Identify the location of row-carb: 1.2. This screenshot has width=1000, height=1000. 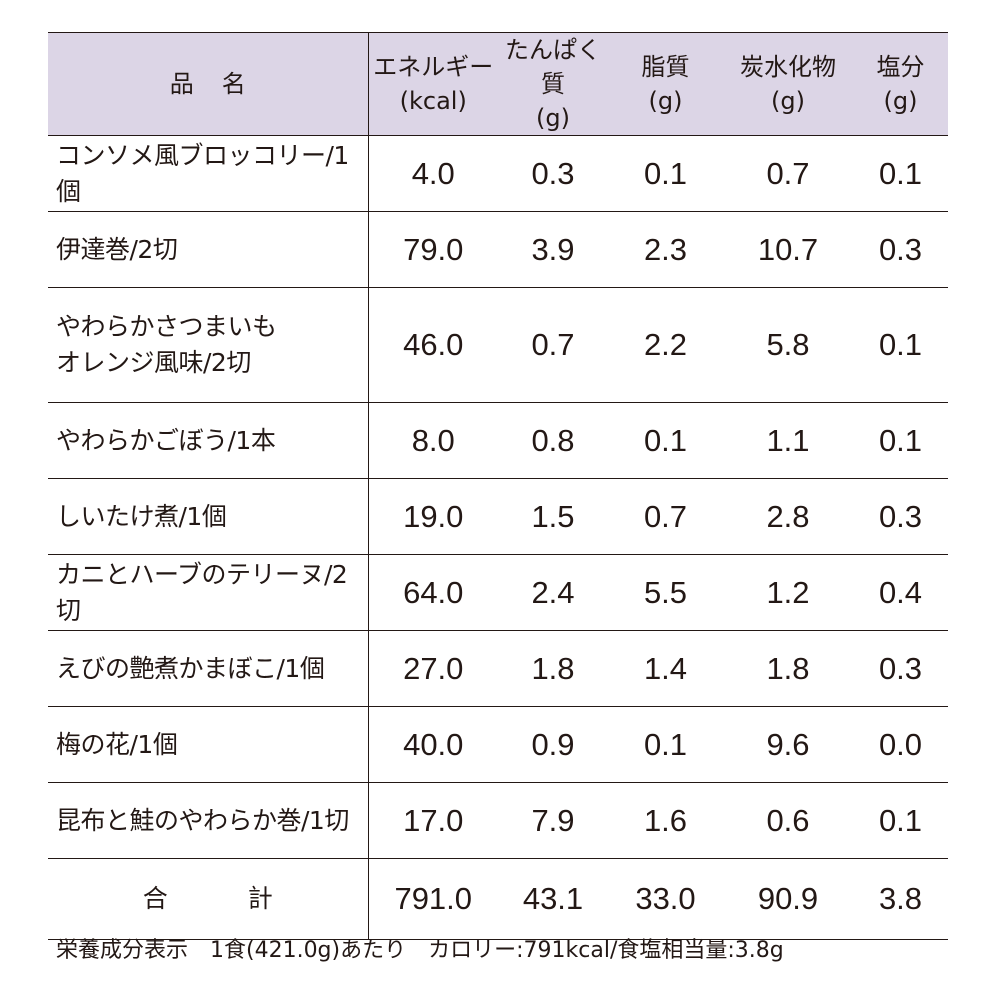
(788, 592).